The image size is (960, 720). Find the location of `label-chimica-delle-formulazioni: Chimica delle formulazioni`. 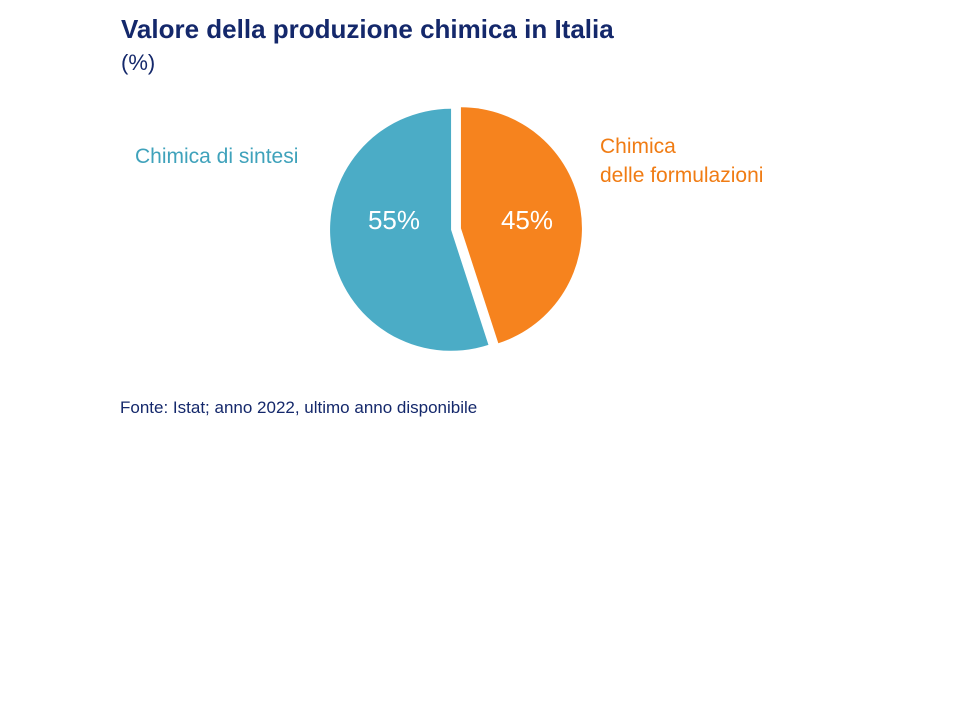

label-chimica-delle-formulazioni: Chimica delle formulazioni is located at coordinates (681, 161).